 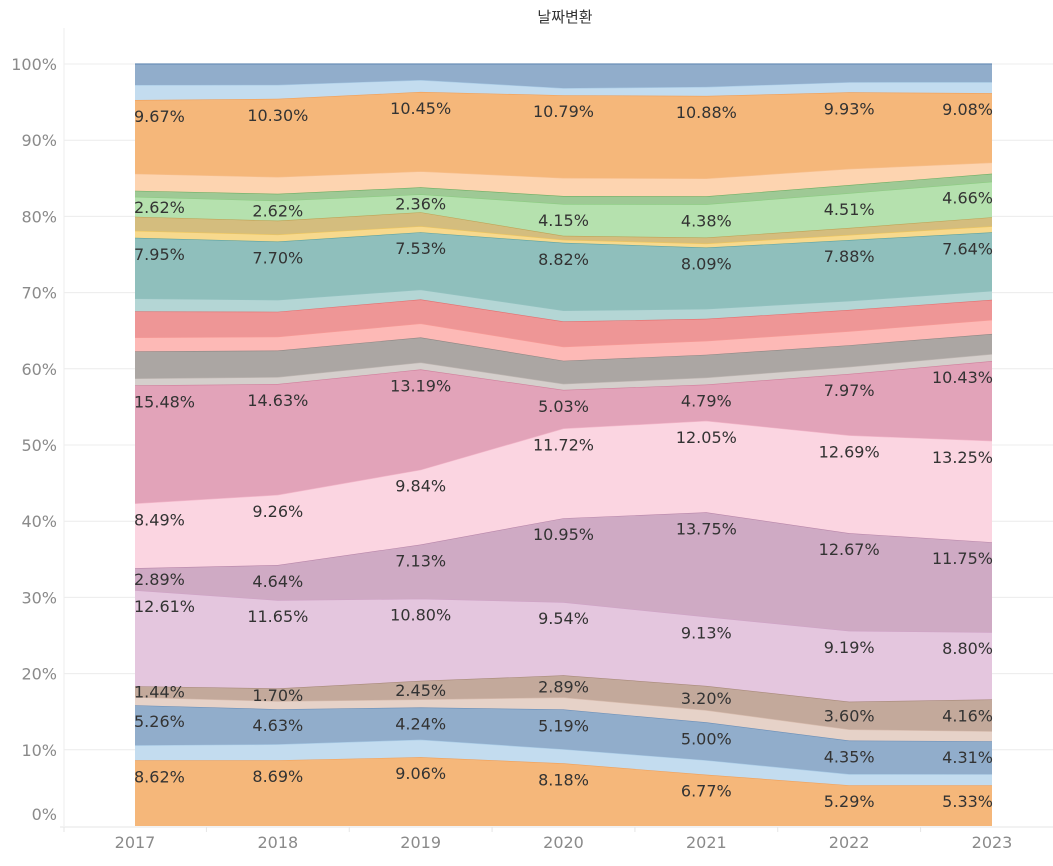 What do you see at coordinates (420, 615) in the screenshot?
I see `data-label-series-06: 10.80%` at bounding box center [420, 615].